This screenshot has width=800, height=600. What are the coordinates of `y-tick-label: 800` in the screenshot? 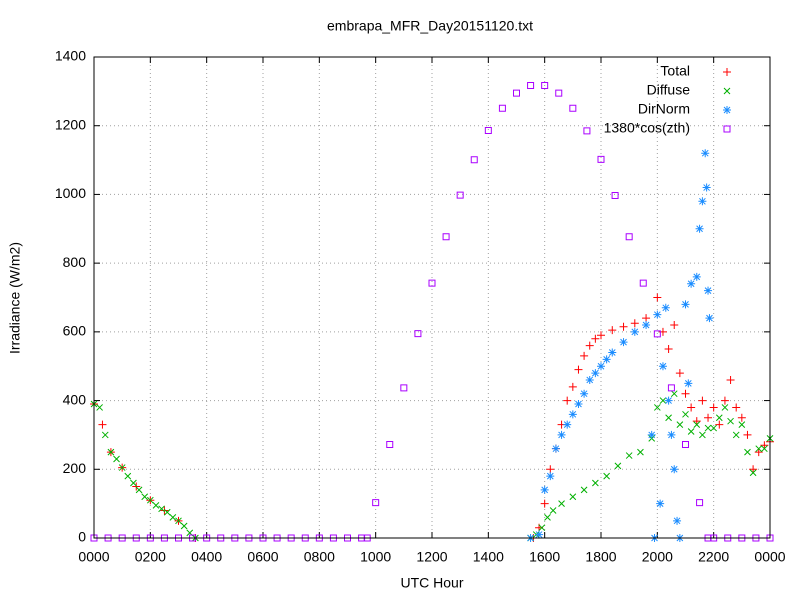 It's located at (75, 262).